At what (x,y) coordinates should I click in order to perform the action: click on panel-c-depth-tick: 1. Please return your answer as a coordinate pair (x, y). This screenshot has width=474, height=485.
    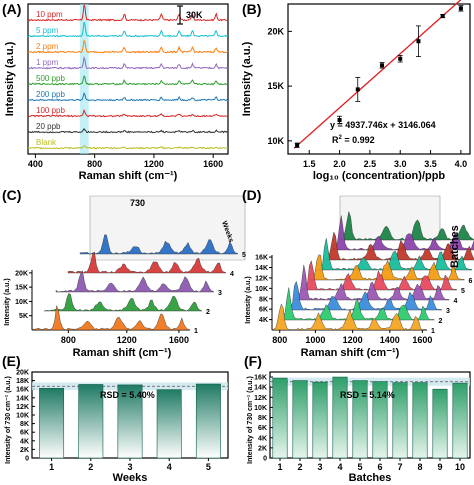
    Looking at the image, I should click on (196, 331).